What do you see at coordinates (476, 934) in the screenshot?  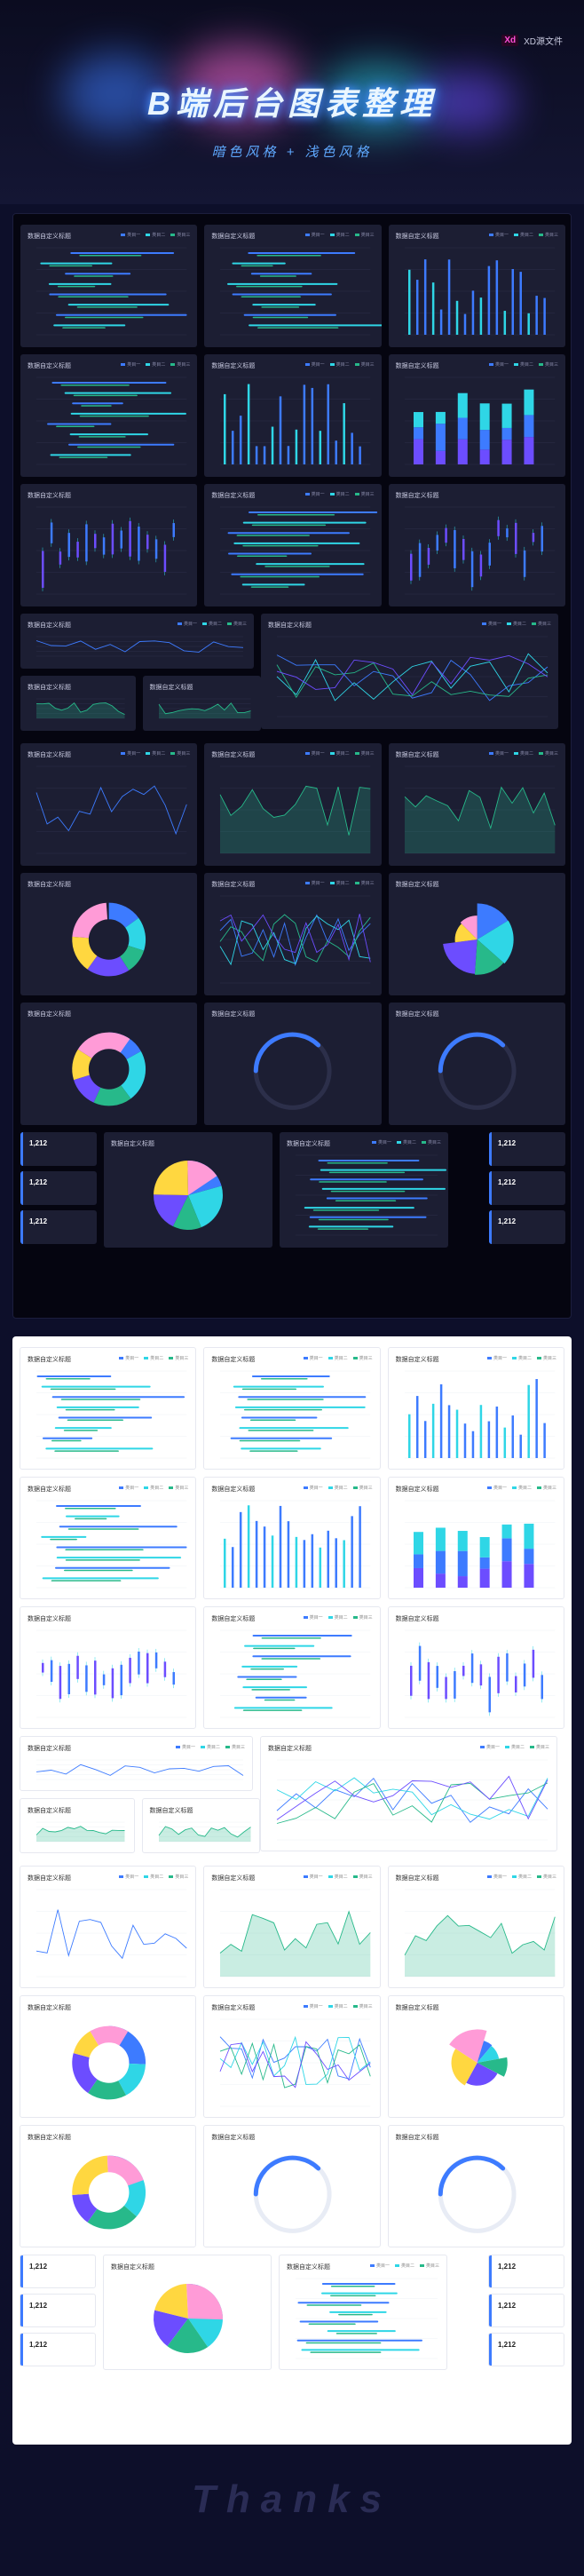 I see `chart-card-rose: 数据自定义标题` at bounding box center [476, 934].